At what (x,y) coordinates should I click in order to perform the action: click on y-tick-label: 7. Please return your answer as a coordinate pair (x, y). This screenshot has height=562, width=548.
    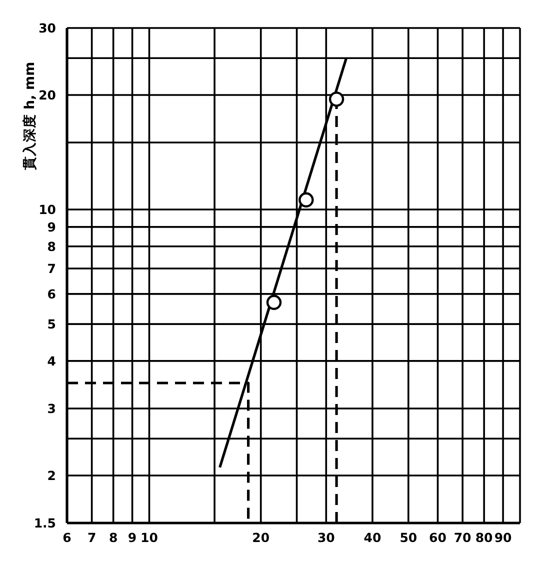
    Looking at the image, I should click on (51, 268).